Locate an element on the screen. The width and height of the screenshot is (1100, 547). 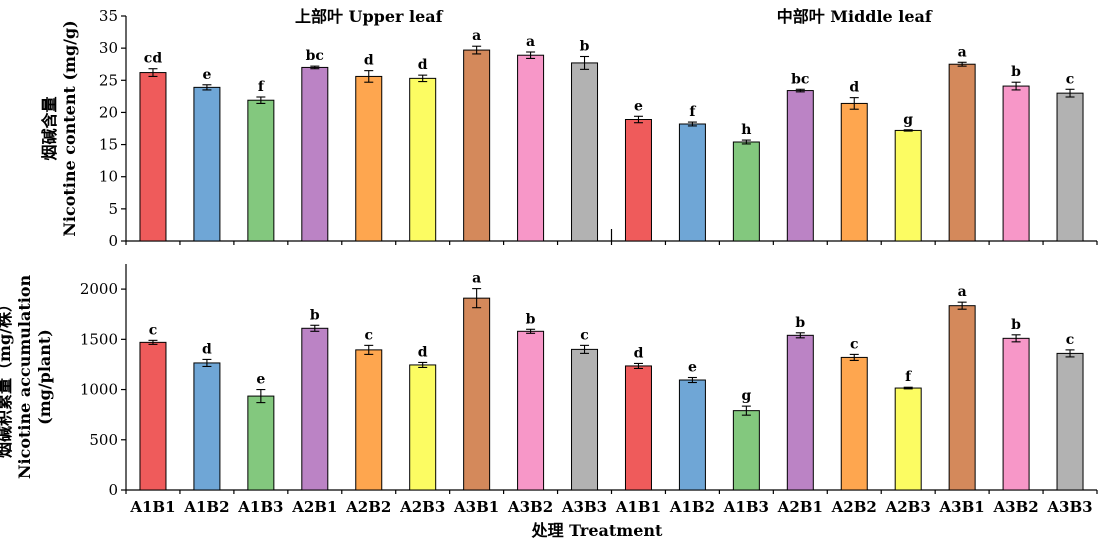
significance-label: g is located at coordinates (746, 396).